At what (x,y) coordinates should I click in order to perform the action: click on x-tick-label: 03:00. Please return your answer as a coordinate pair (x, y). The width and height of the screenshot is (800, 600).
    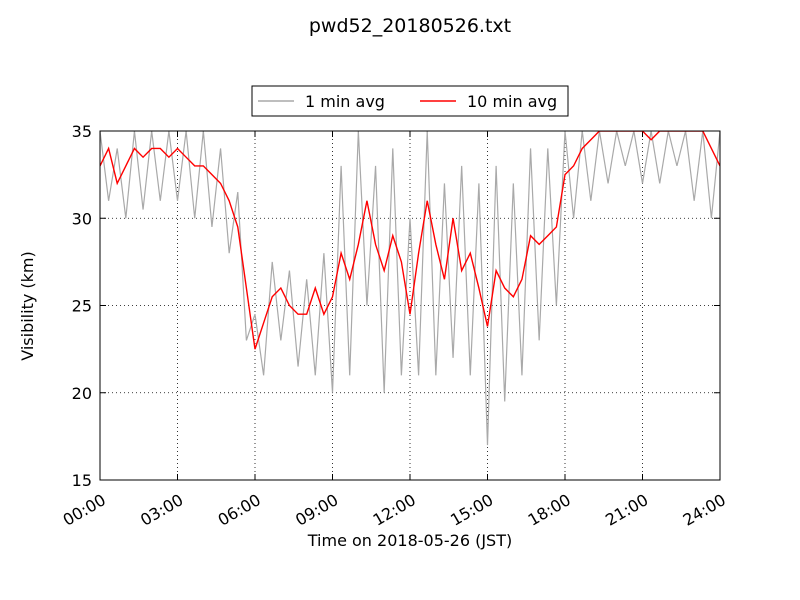
    Looking at the image, I should click on (161, 510).